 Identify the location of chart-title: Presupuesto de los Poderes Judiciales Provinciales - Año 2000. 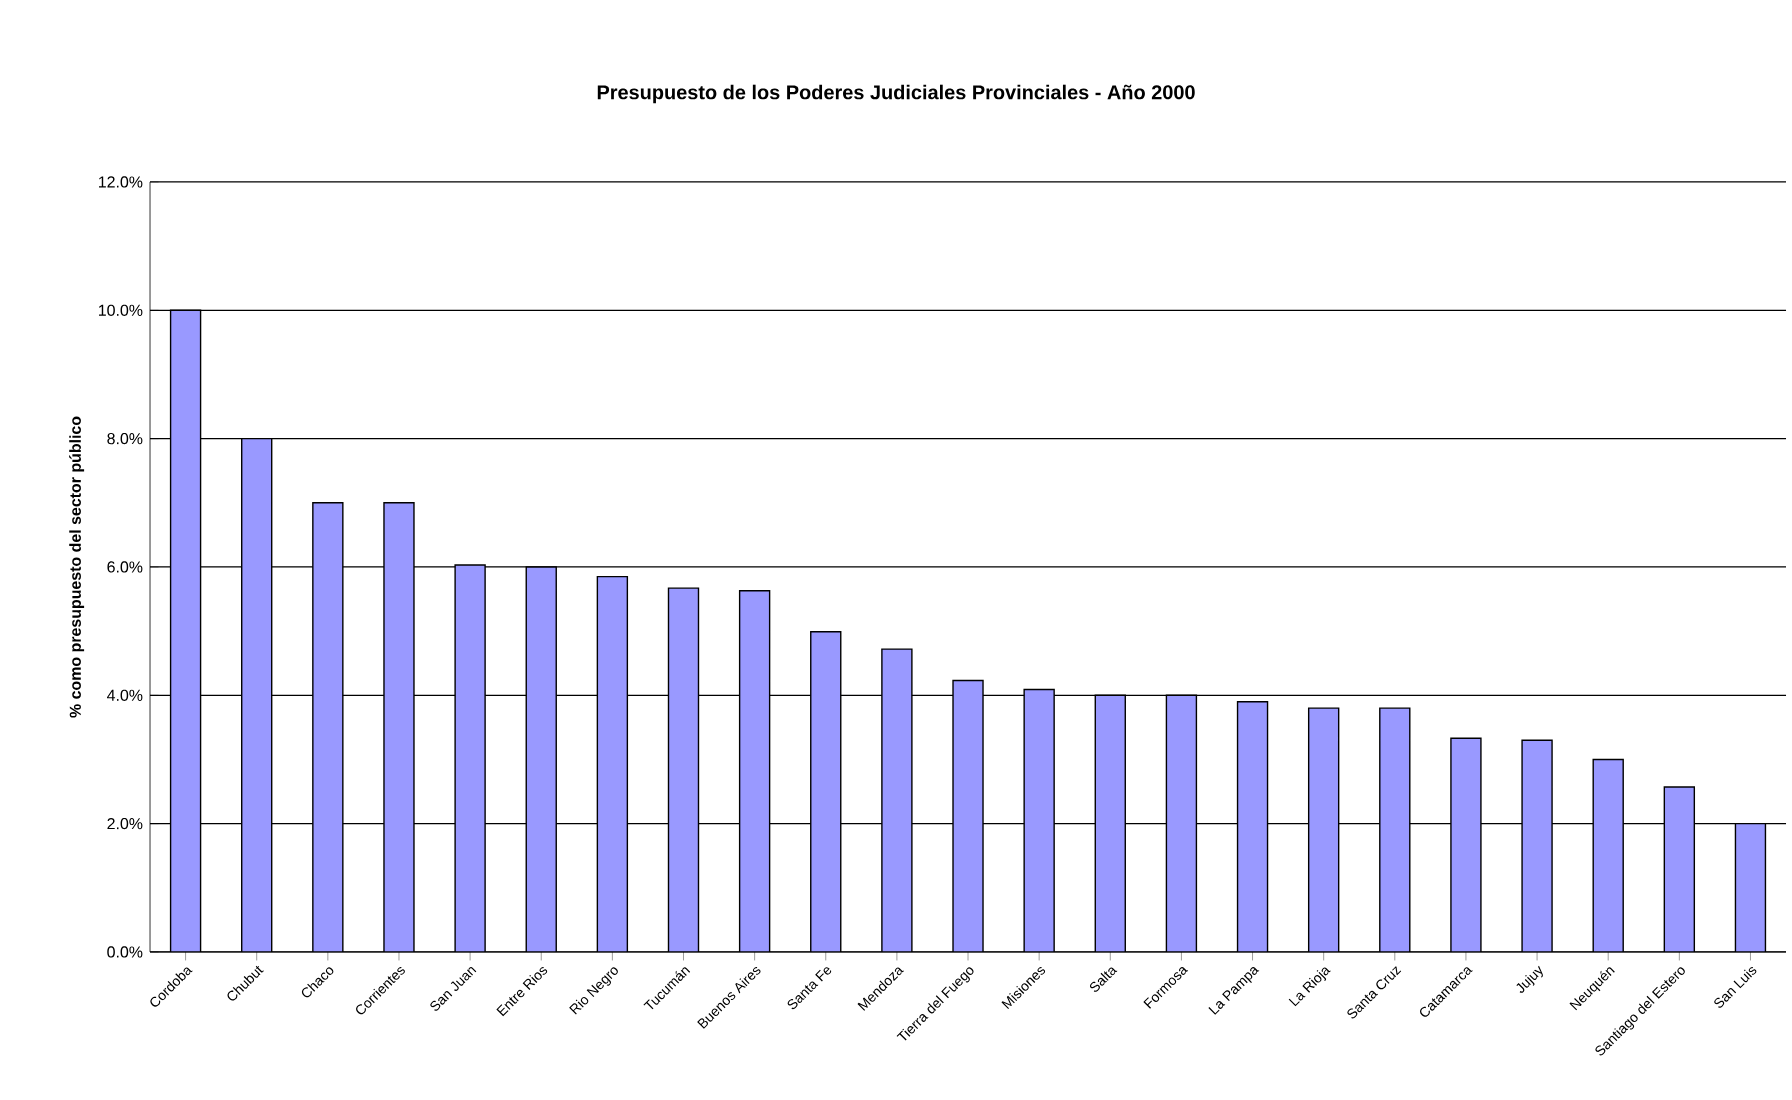
(896, 94).